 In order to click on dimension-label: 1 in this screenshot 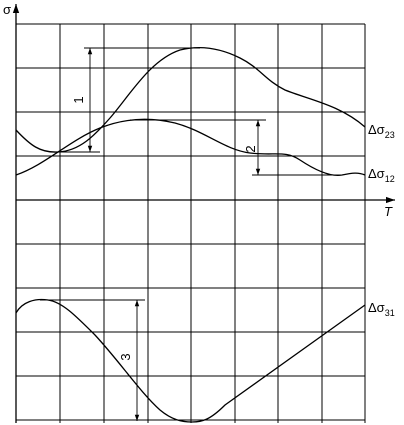, I will do `click(78, 99)`.